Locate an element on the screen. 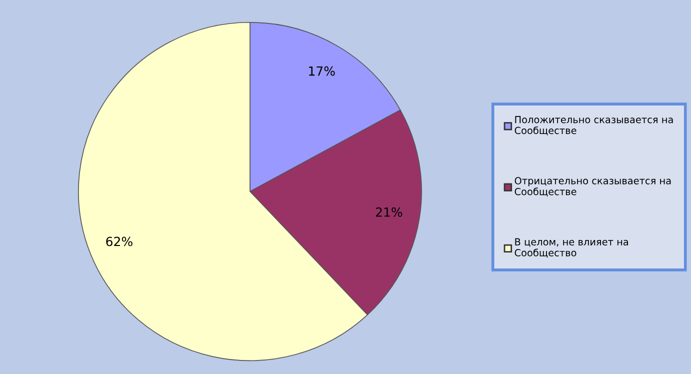 Image resolution: width=691 pixels, height=374 pixels. data-label: 17% is located at coordinates (322, 71).